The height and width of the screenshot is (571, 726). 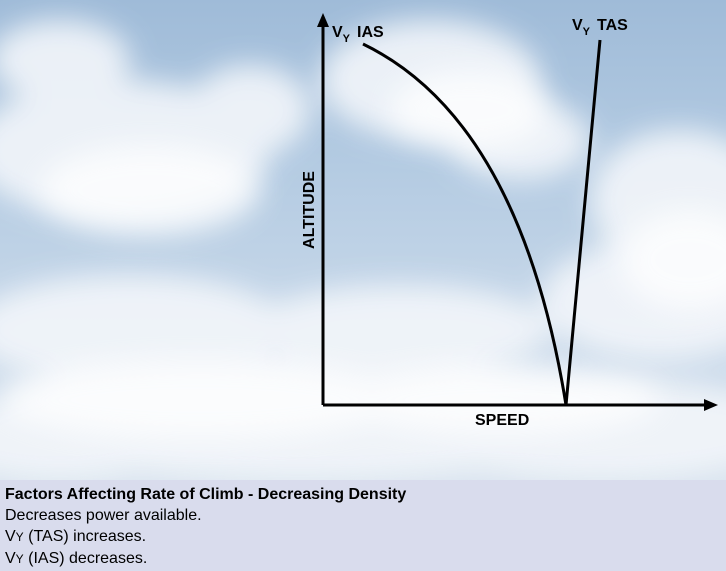 I want to click on caption-line-power: Decreases power available., so click(x=103, y=515).